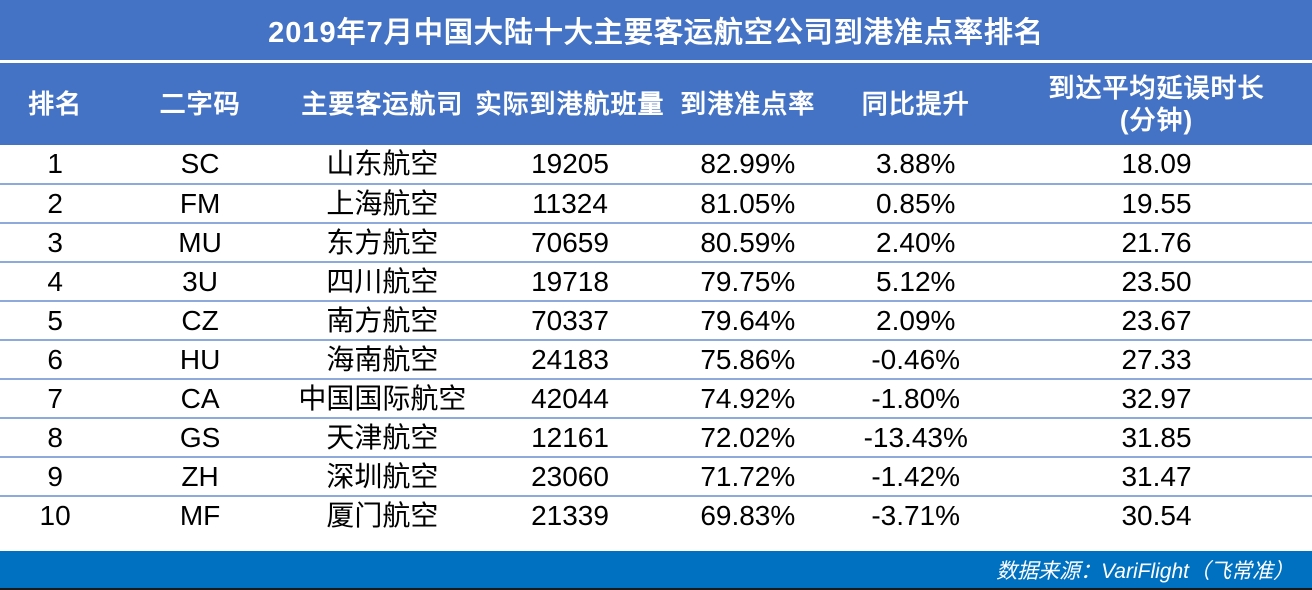 This screenshot has width=1312, height=590. Describe the element at coordinates (1156, 104) in the screenshot. I see `header-delay: 到达平均延误时长 (分钟)` at that location.